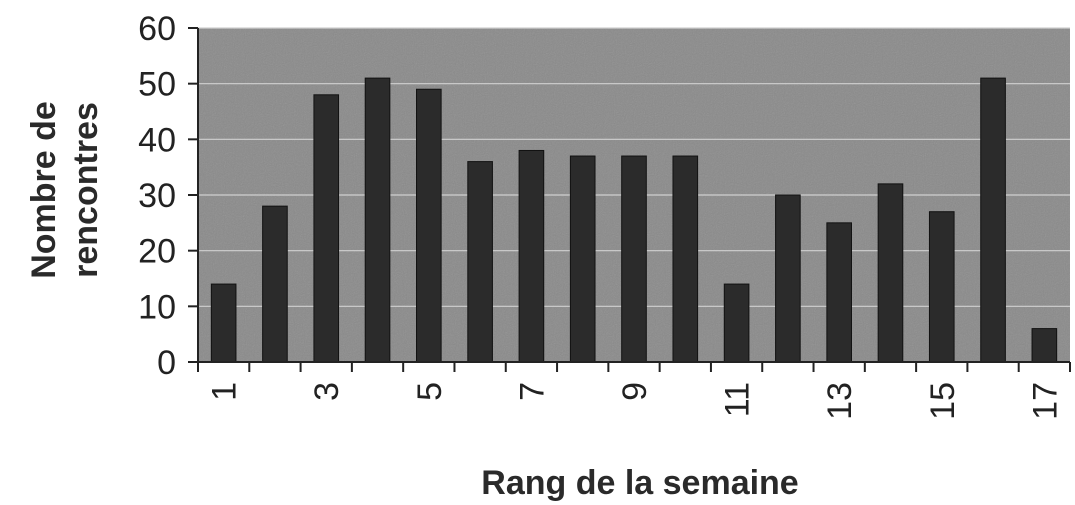 The width and height of the screenshot is (1075, 505). Describe the element at coordinates (943, 401) in the screenshot. I see `x-tick-label: 15` at that location.